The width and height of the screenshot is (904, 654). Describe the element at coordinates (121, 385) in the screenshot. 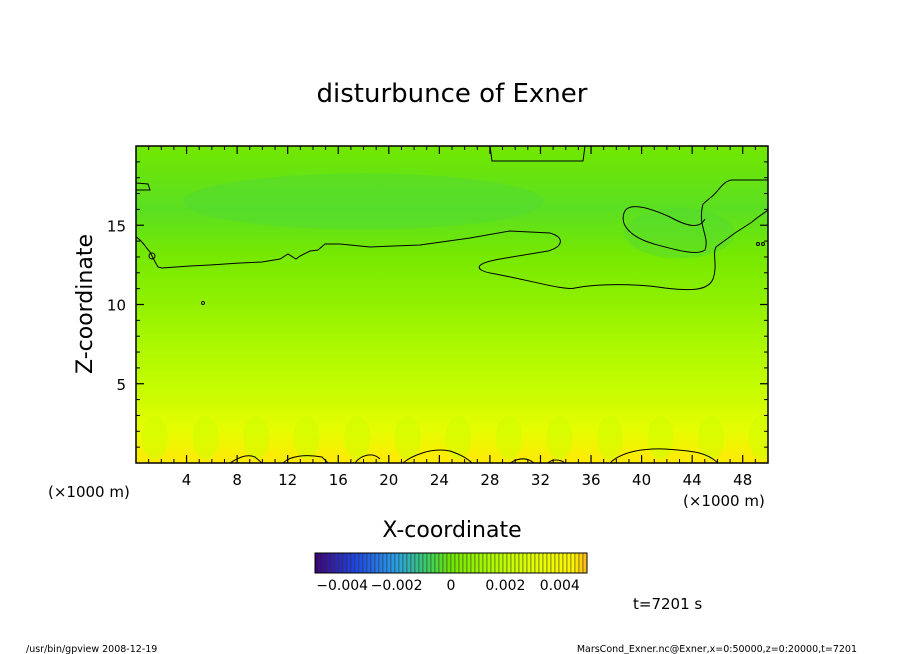

I see `y-tick-label: 5` at that location.